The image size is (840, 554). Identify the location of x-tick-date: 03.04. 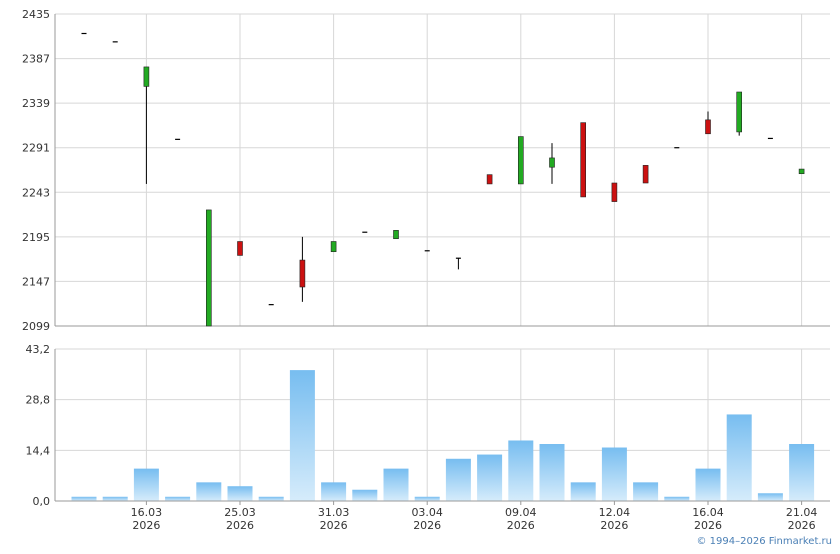
(427, 512).